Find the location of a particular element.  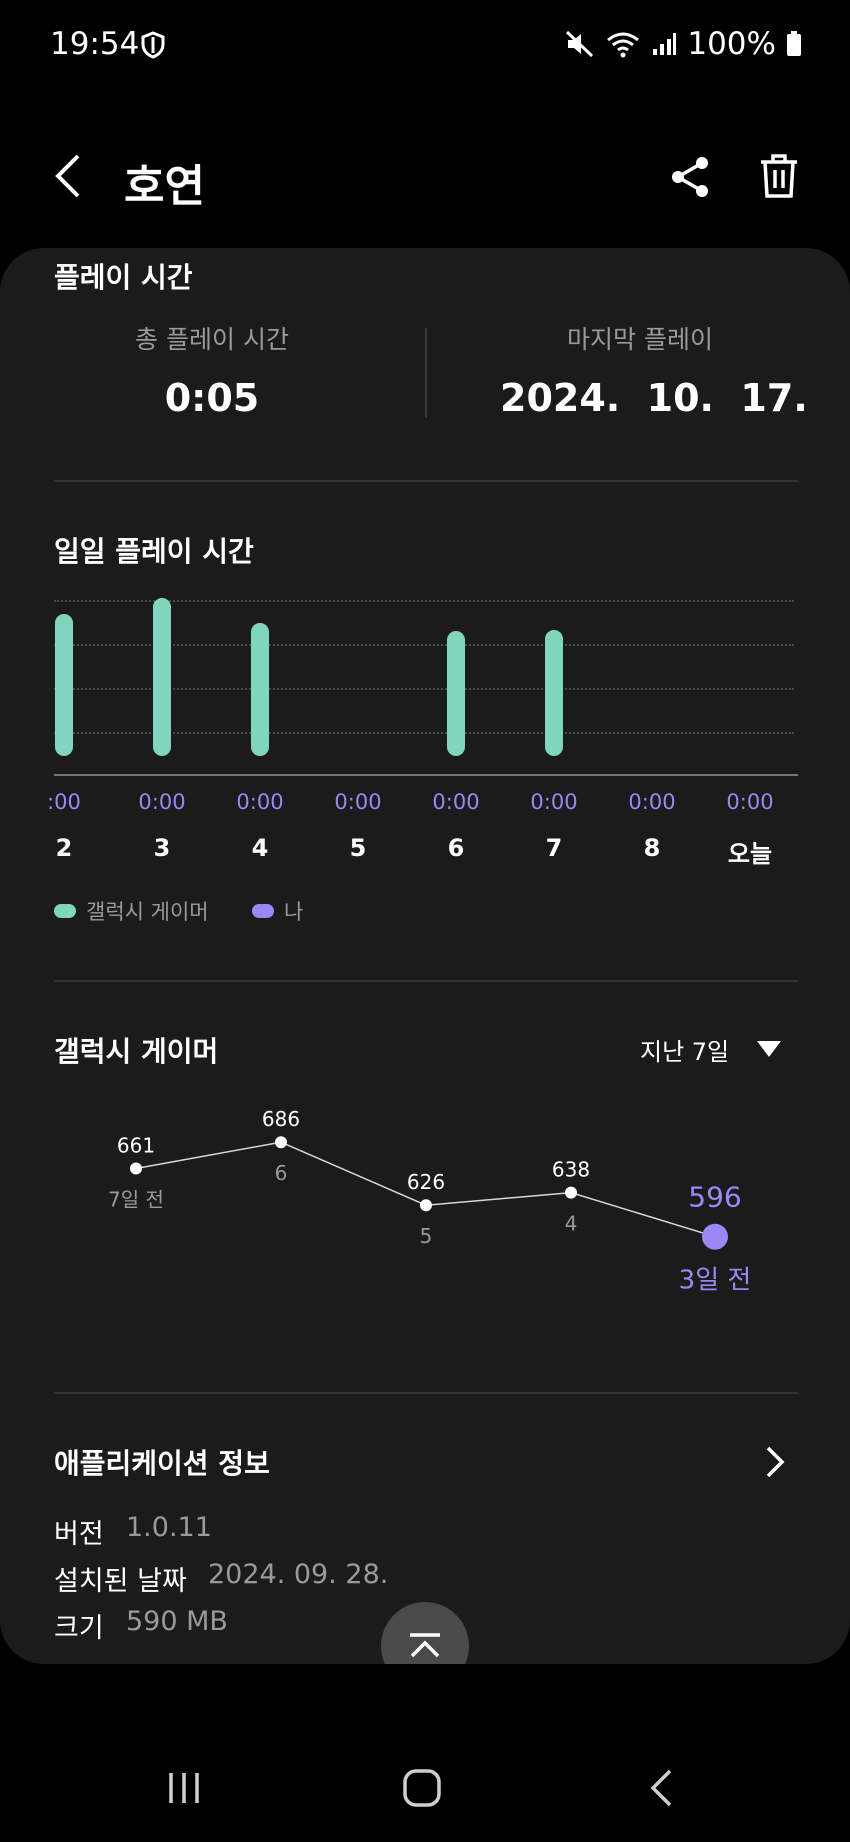

gamer-x-label: 3일 전 is located at coordinates (715, 1281).